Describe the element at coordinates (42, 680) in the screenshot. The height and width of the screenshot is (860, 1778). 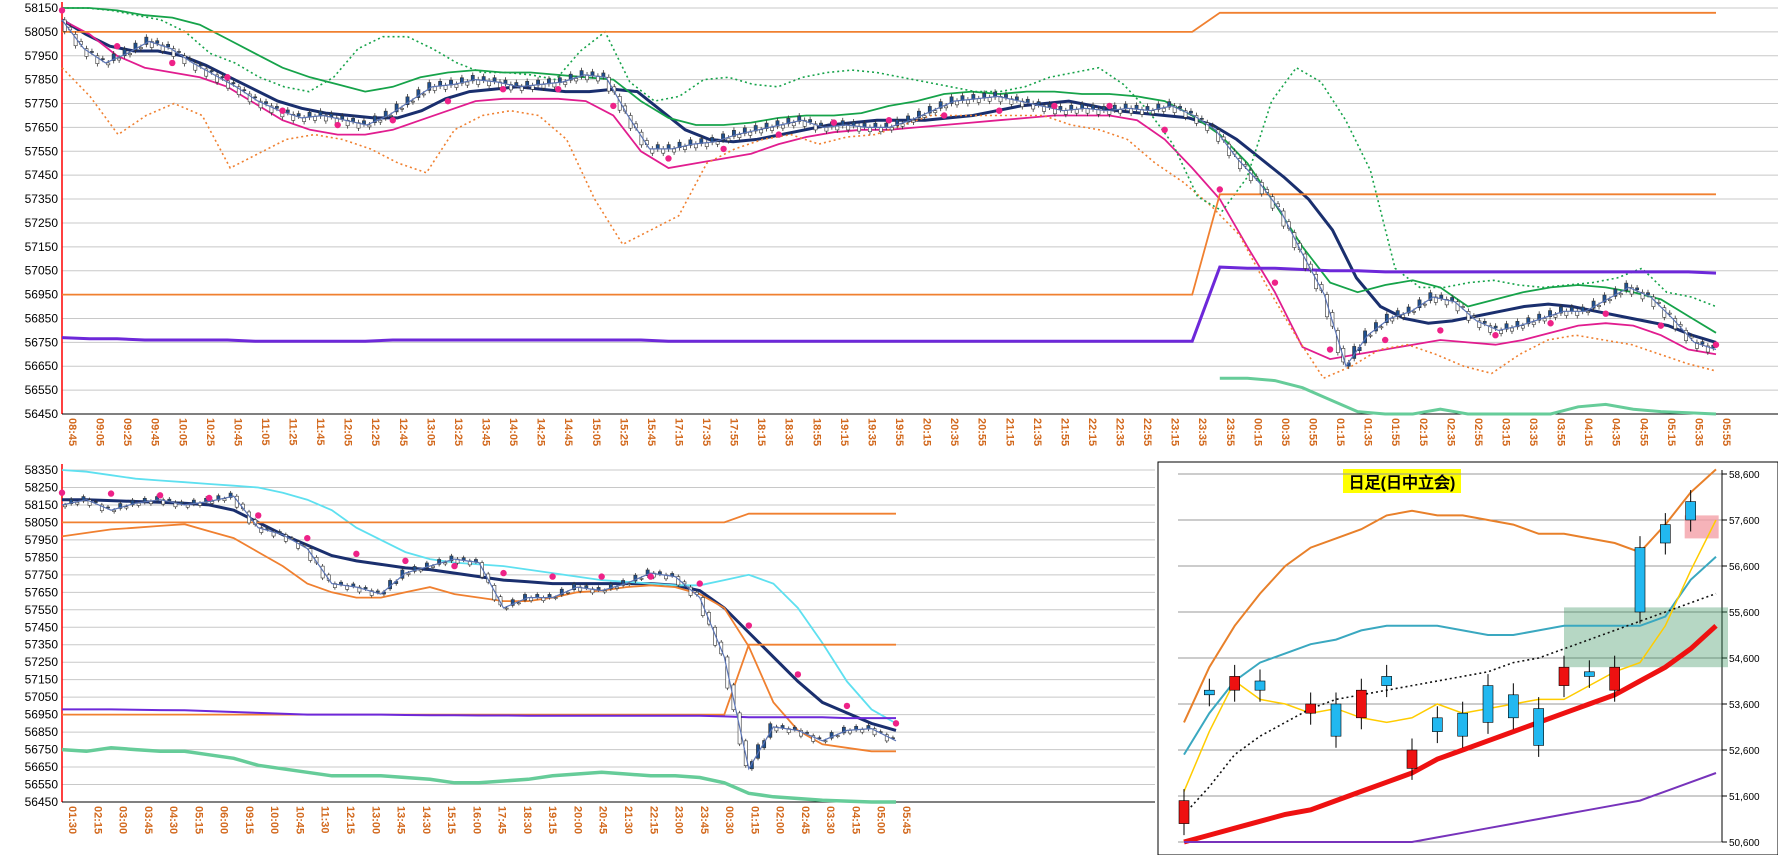
I see `y-tick-label: 57150` at that location.